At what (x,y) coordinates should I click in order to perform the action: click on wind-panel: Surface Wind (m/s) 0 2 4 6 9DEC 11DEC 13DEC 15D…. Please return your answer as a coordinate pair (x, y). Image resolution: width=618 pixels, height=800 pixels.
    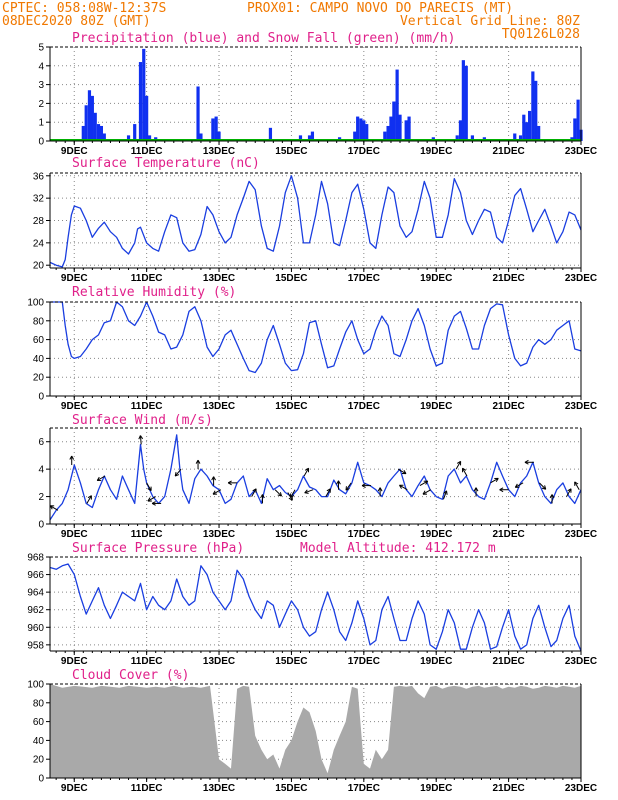
    Looking at the image, I should click on (317, 476).